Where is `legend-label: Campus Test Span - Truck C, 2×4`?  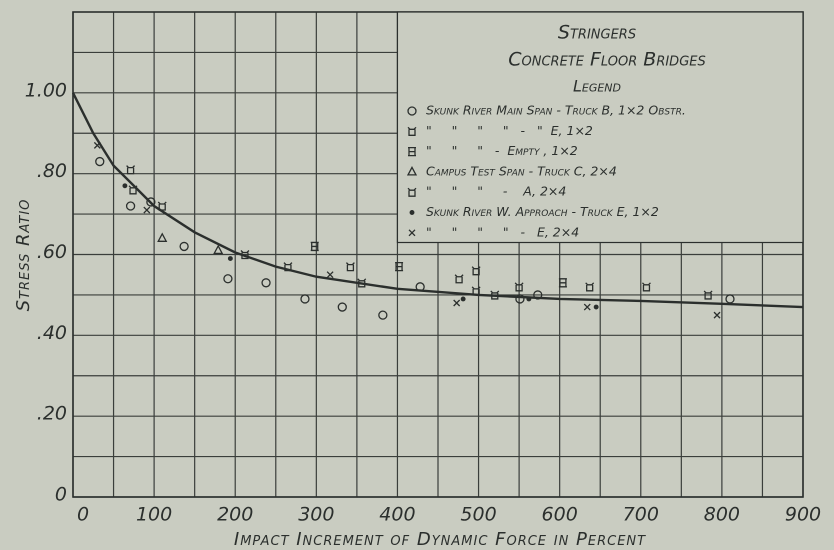 legend-label: Campus Test Span - Truck C, 2×4 is located at coordinates (521, 170).